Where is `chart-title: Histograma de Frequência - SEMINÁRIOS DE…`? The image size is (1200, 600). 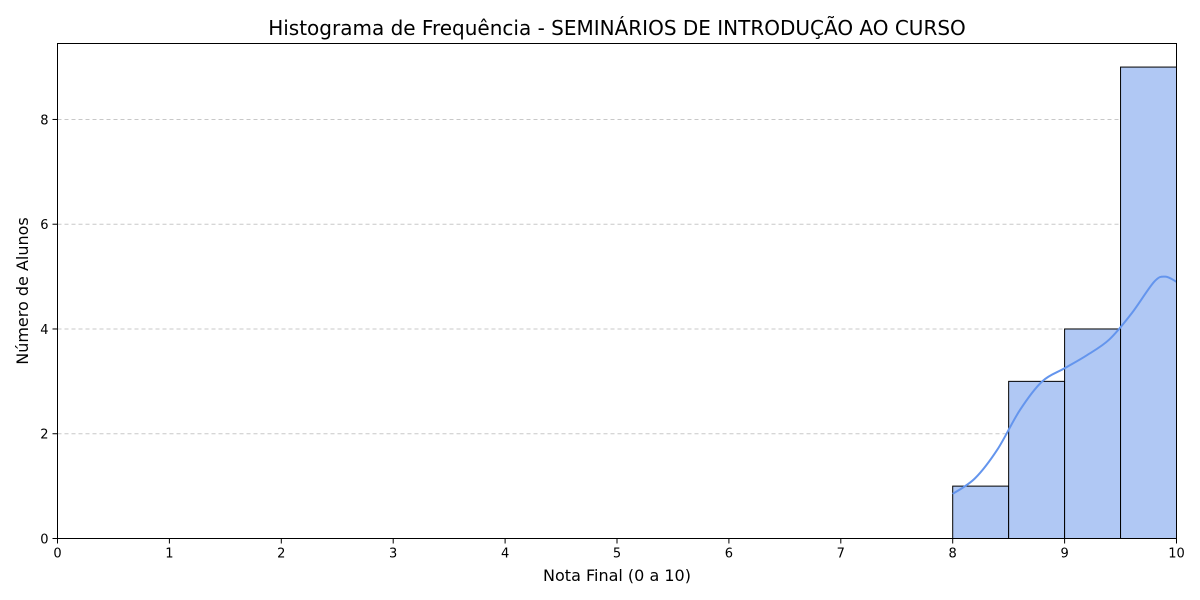
chart-title: Histograma de Frequência - SEMINÁRIOS DE… is located at coordinates (617, 28).